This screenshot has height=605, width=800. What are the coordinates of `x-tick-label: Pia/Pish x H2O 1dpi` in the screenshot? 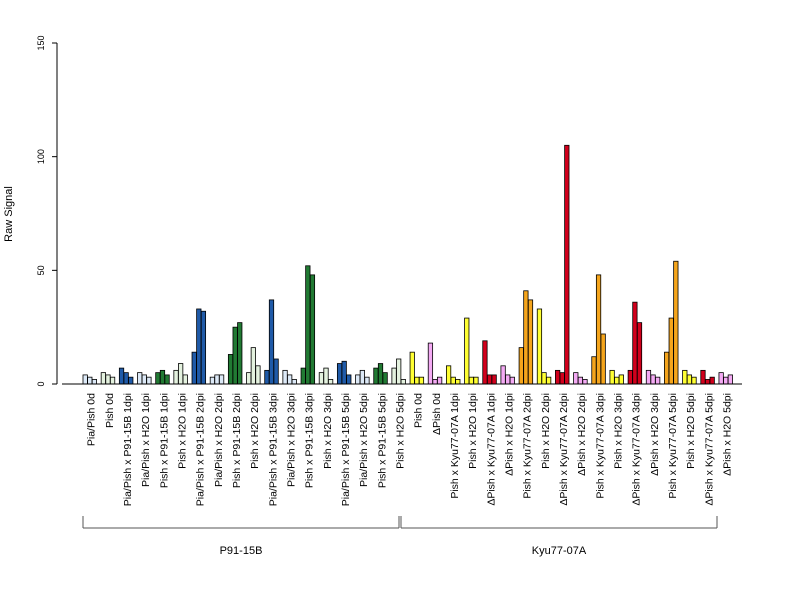 It's located at (146, 440).